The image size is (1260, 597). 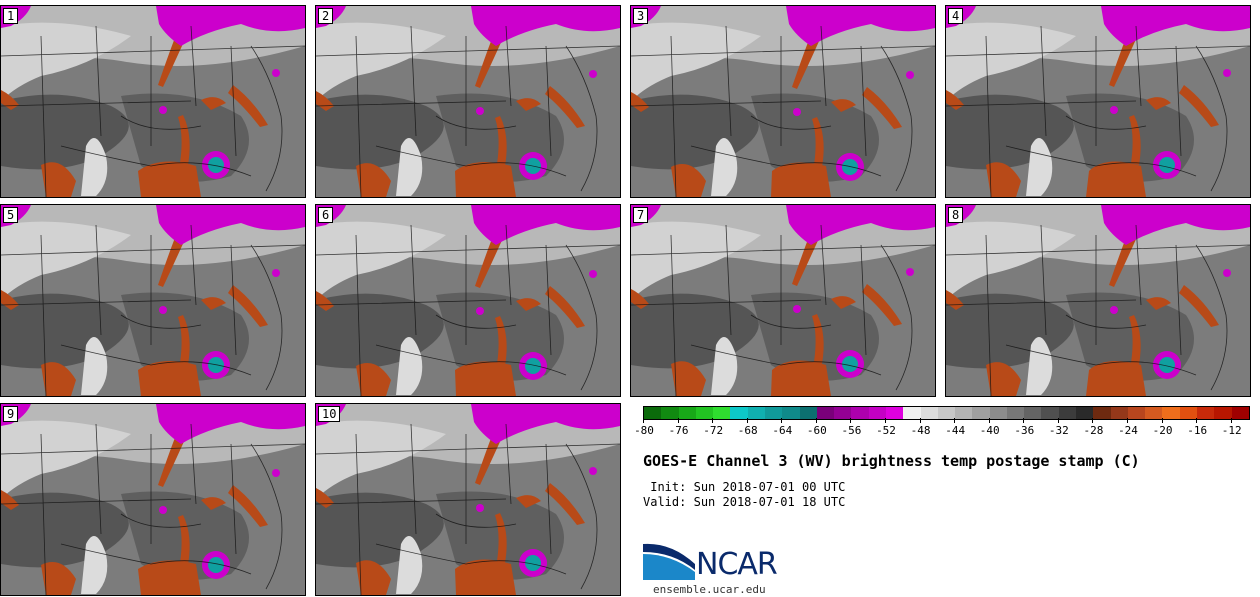 I want to click on member-panel-2: 2, so click(x=468, y=101).